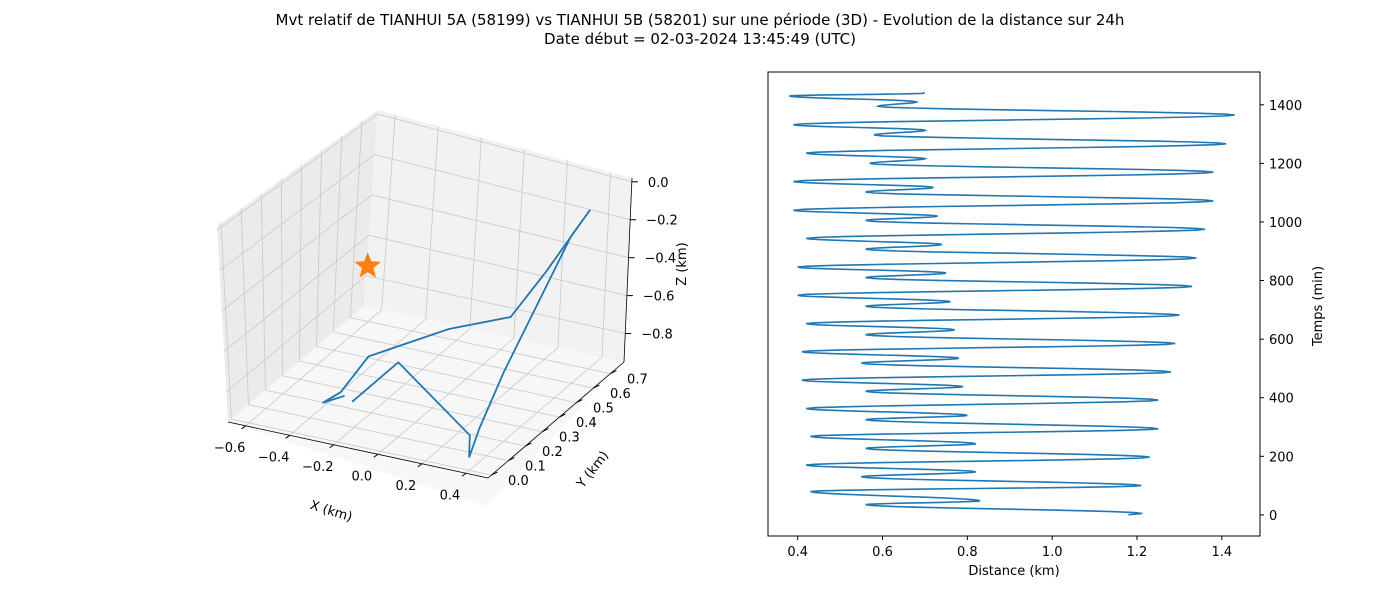 The image size is (1400, 600). What do you see at coordinates (593, 470) in the screenshot?
I see `y-axis-label: Y (km)` at bounding box center [593, 470].